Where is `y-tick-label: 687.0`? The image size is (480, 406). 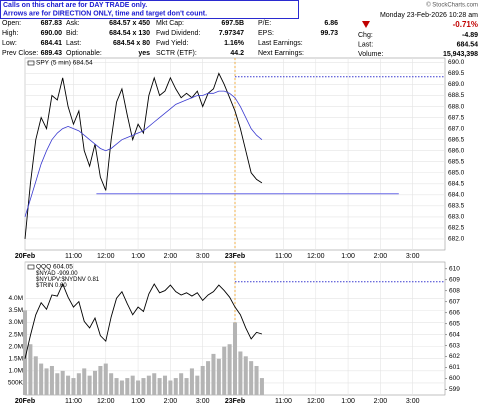
y-tick-label: 687.0 is located at coordinates (456, 128).